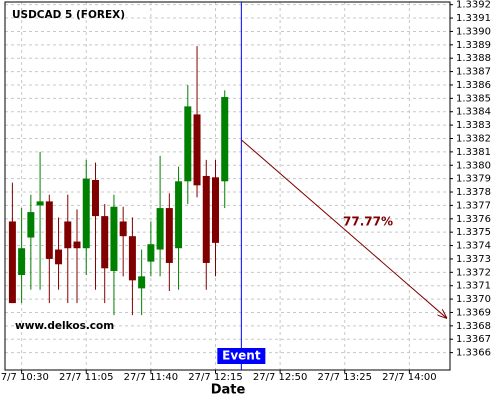 The height and width of the screenshot is (400, 500). I want to click on y-tick-label: 1.3376, so click(473, 219).